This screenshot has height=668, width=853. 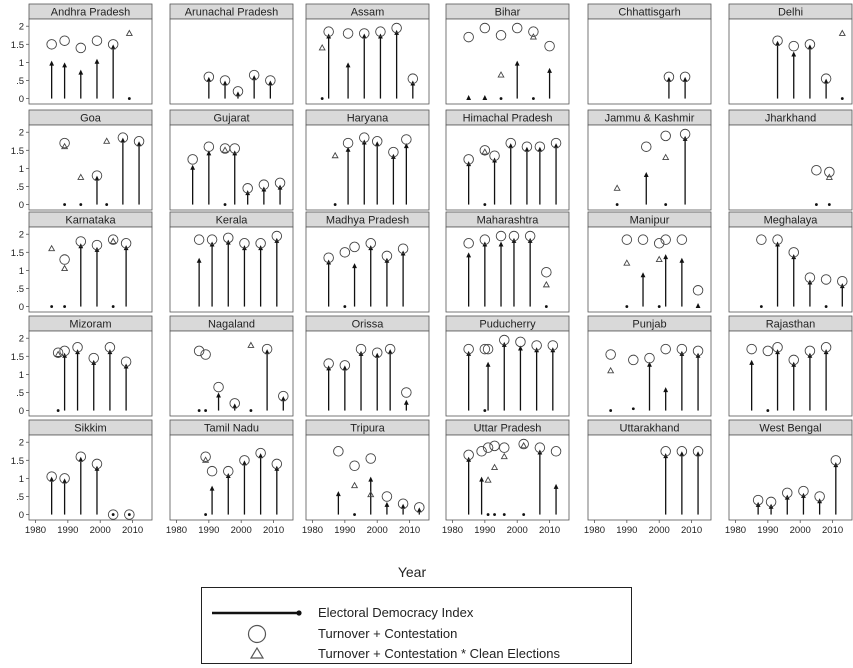 What do you see at coordinates (367, 366) in the screenshot?
I see `panel: Orissa` at bounding box center [367, 366].